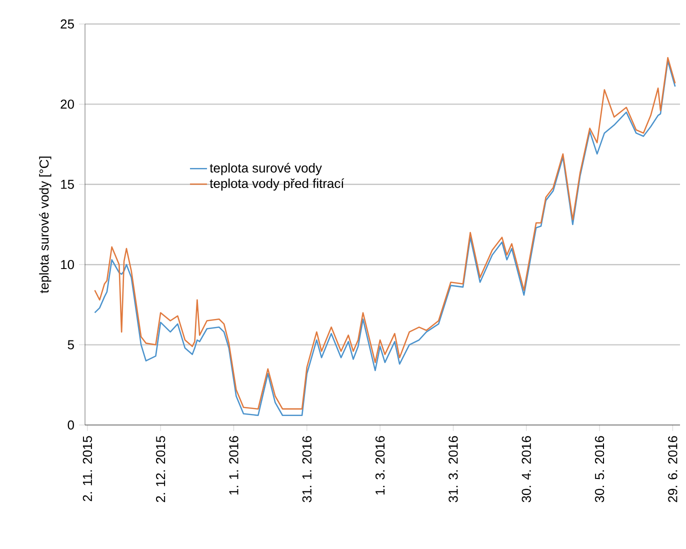  What do you see at coordinates (67, 24) in the screenshot?
I see `y-tick-label: 25` at bounding box center [67, 24].